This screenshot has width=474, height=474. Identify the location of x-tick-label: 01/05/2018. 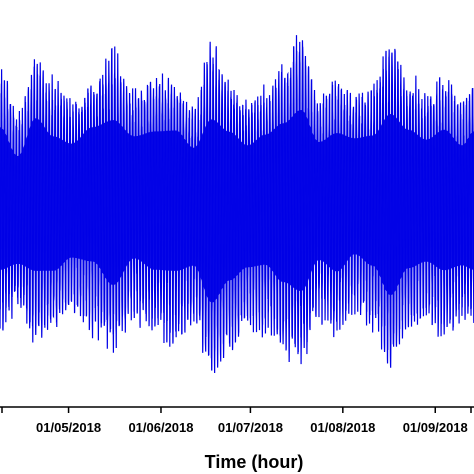
(68, 427).